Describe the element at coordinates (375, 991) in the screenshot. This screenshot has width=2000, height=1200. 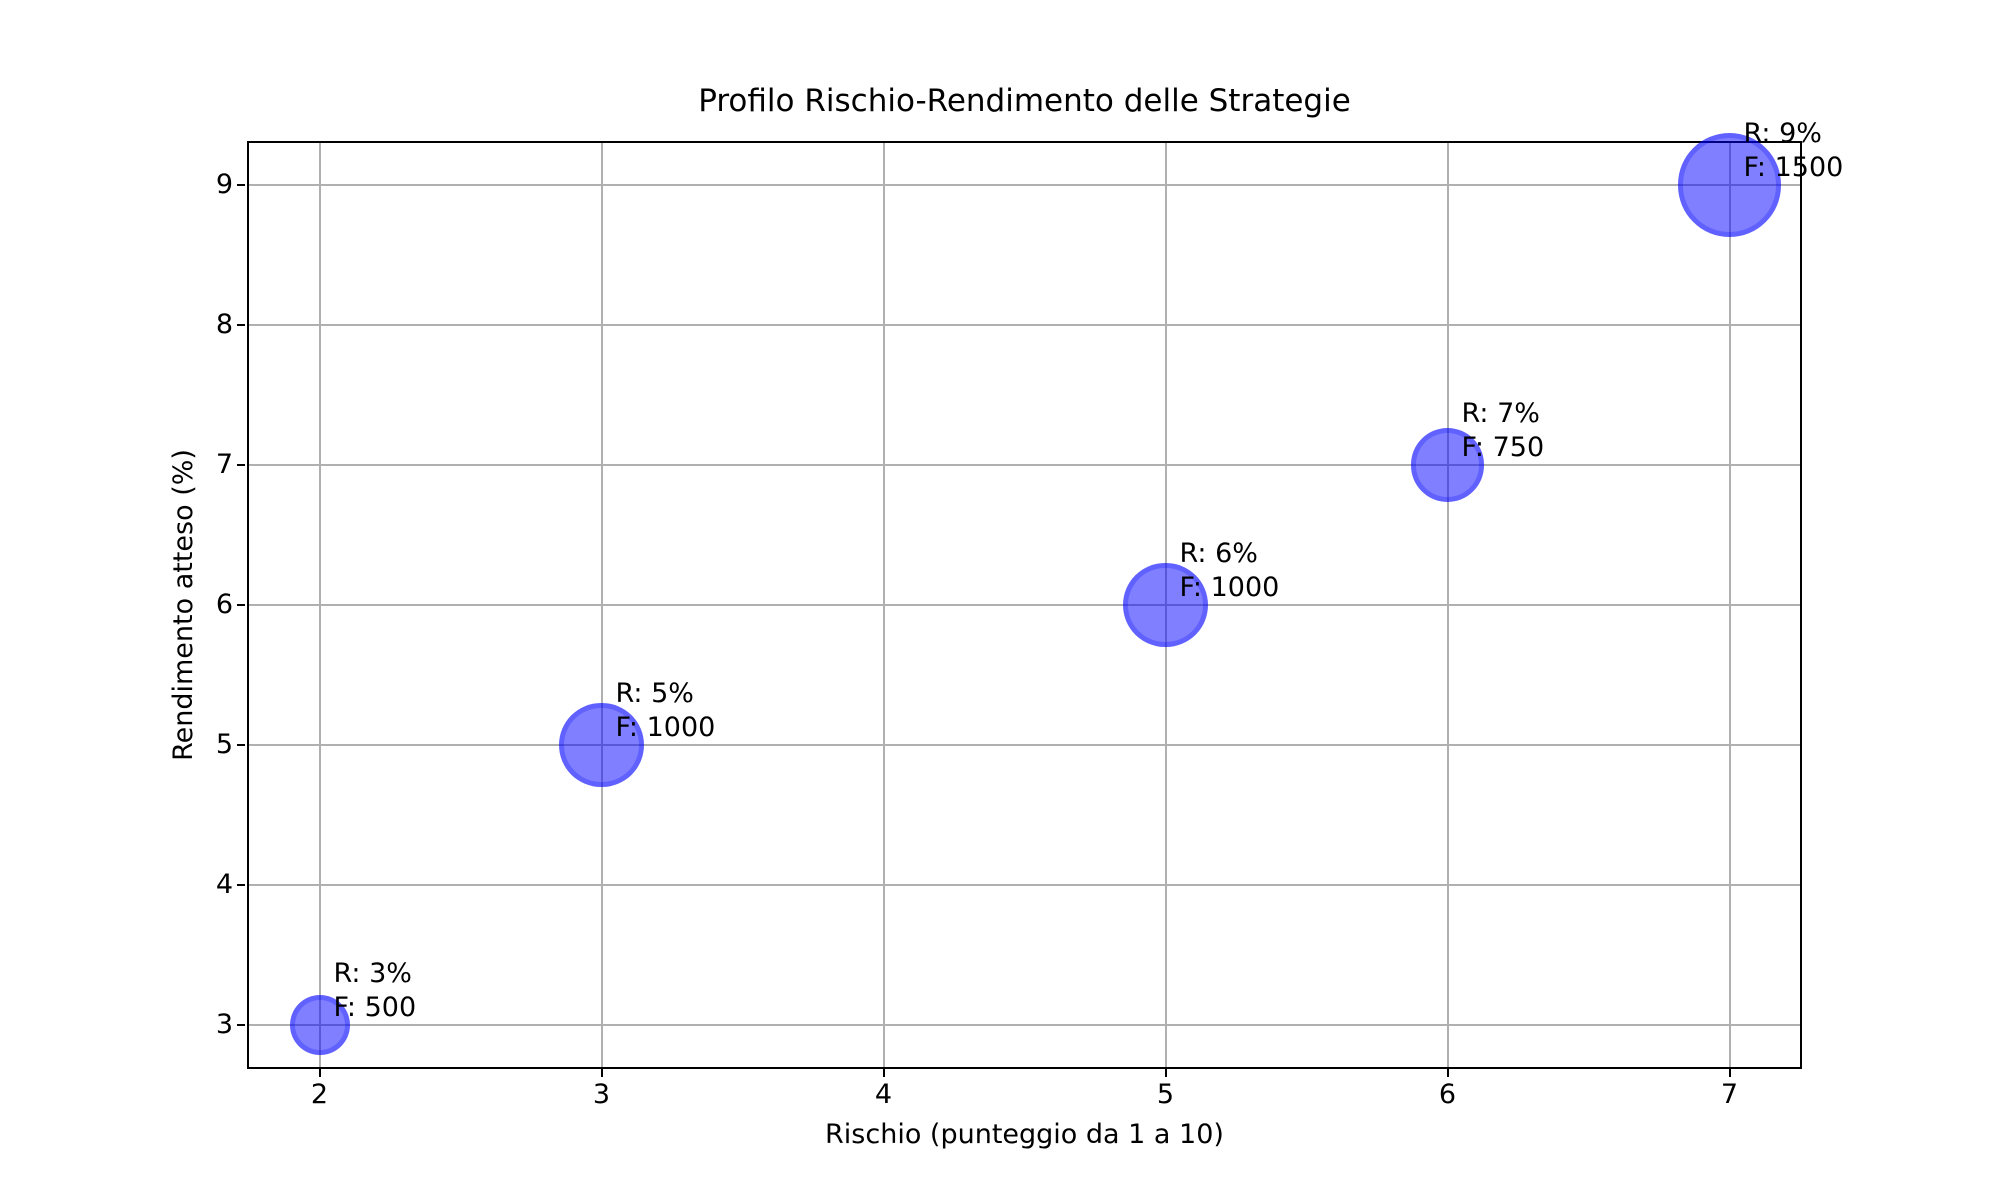
I see `bubble-annotation: R: 3% F: 500` at that location.